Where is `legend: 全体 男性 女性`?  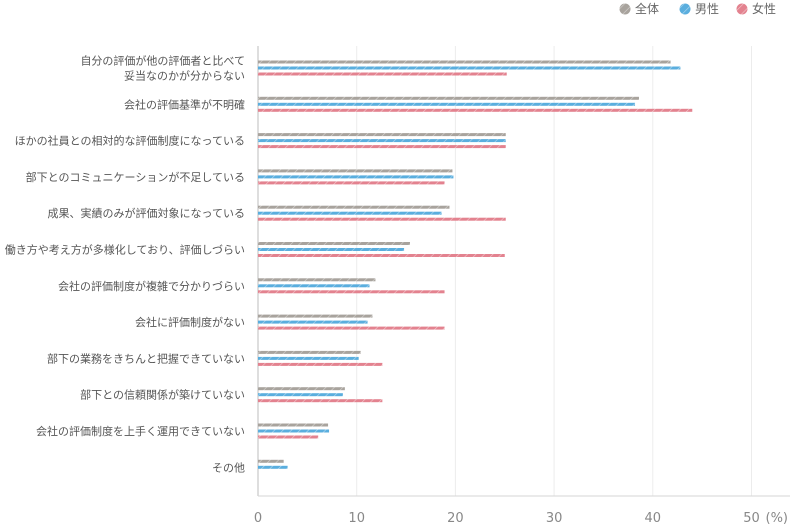 legend: 全体 男性 女性 is located at coordinates (697, 8).